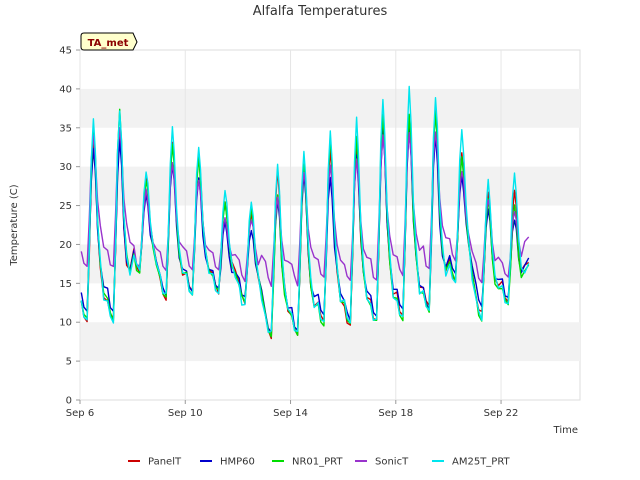  Describe the element at coordinates (395, 413) in the screenshot. I see `x-tick-label: Sep 18` at that location.